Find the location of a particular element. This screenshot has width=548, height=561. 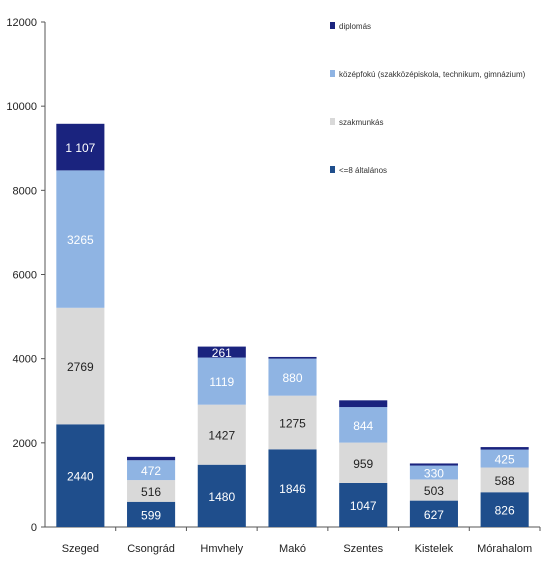

data-label: 2769 is located at coordinates (80, 367).